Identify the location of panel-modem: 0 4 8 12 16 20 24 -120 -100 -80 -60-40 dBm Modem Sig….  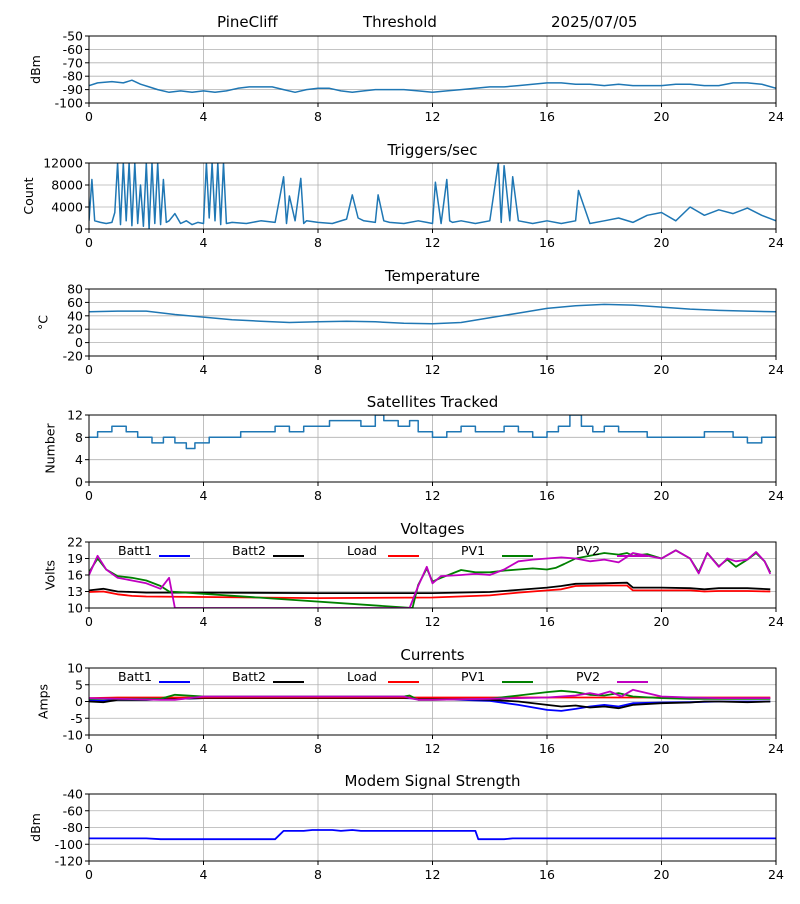
(406, 827).